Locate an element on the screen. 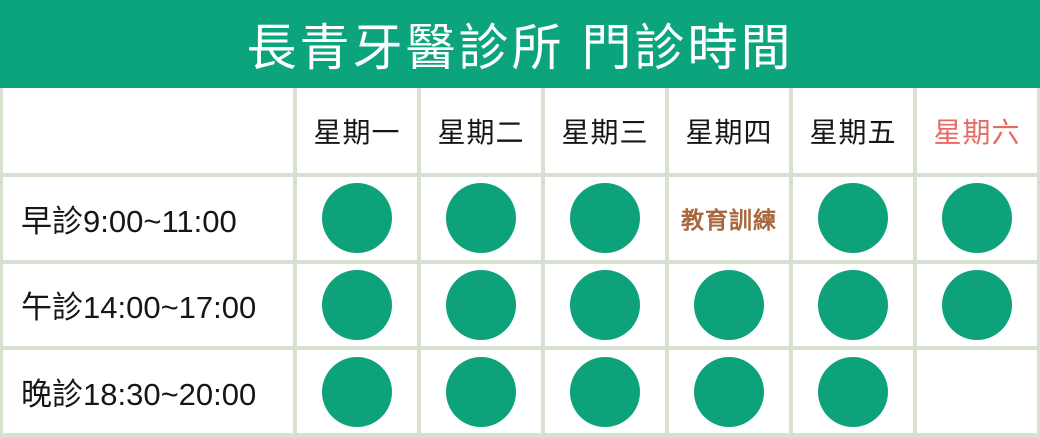  schedule-cell-afternoon-thursday is located at coordinates (729, 305).